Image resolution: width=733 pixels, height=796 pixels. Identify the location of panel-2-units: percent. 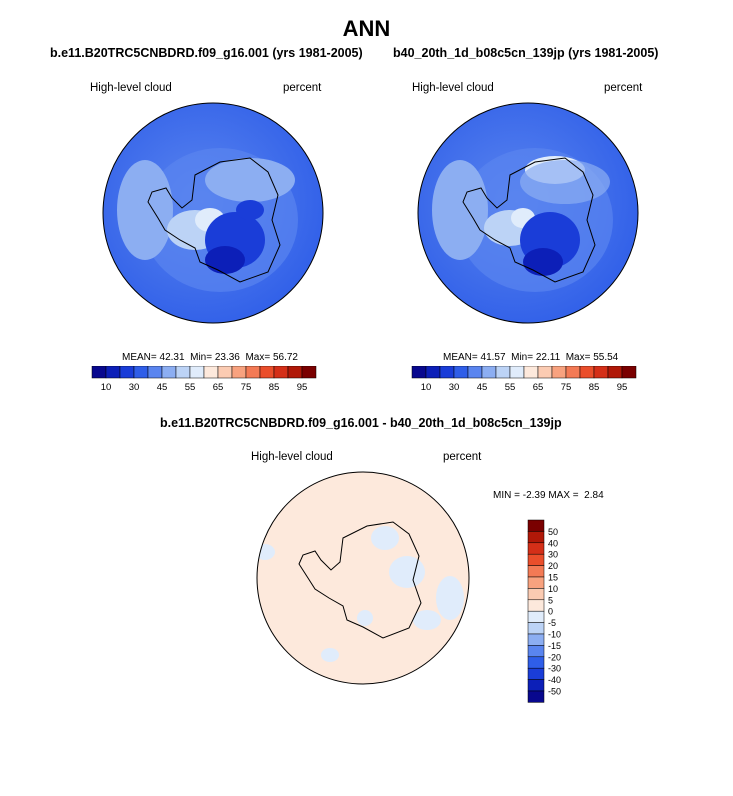
(623, 88).